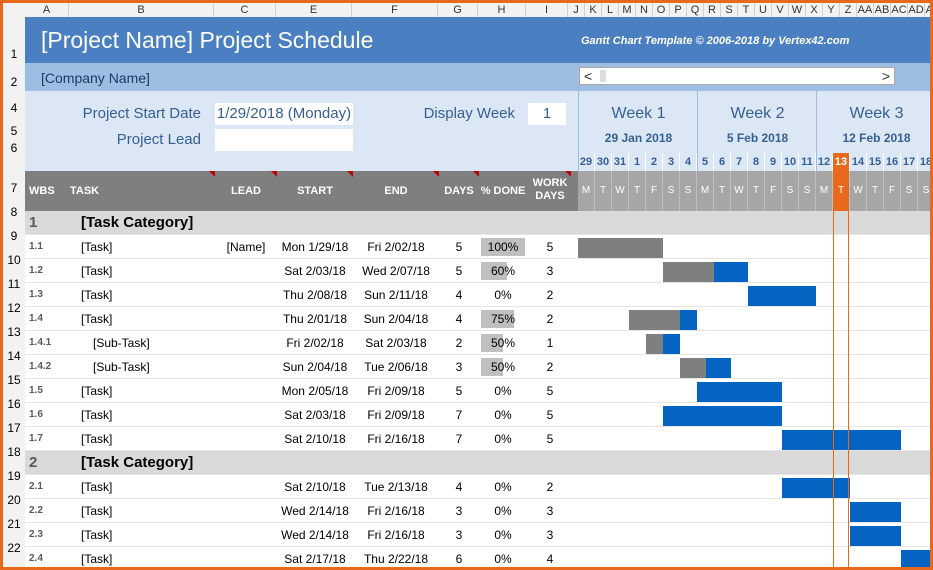  What do you see at coordinates (396, 247) in the screenshot?
I see `end-cell: Fri 2/02/18` at bounding box center [396, 247].